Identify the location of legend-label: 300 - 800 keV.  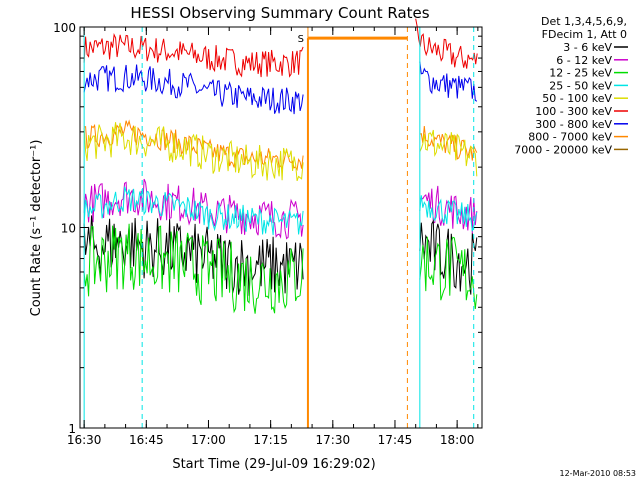
(573, 124).